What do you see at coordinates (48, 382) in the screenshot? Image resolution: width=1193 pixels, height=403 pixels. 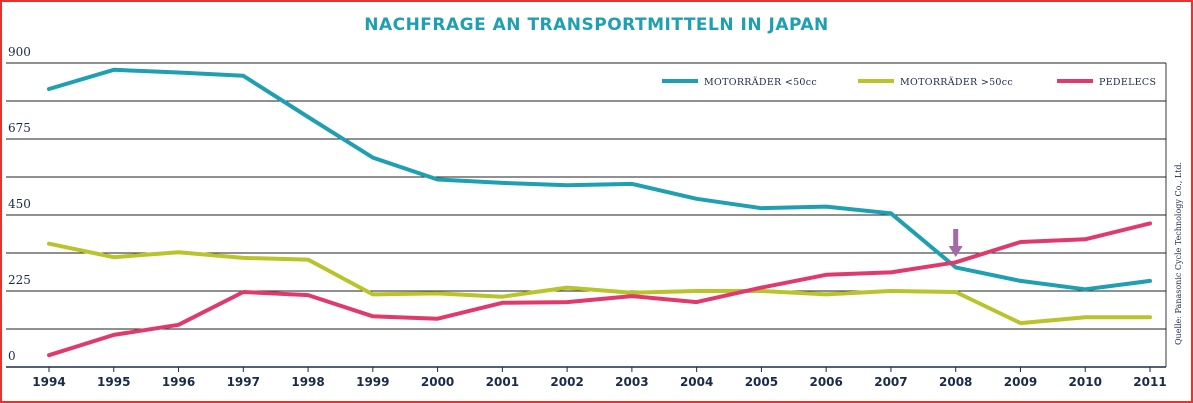 I see `x-tick-label: 1994` at bounding box center [48, 382].